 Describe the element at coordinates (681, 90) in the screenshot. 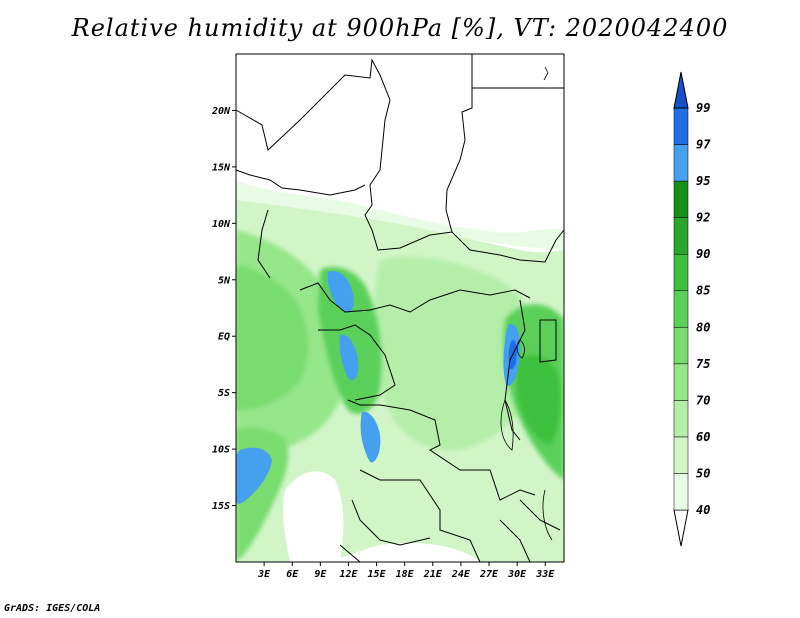

I see `colorbar-upper-extension` at that location.